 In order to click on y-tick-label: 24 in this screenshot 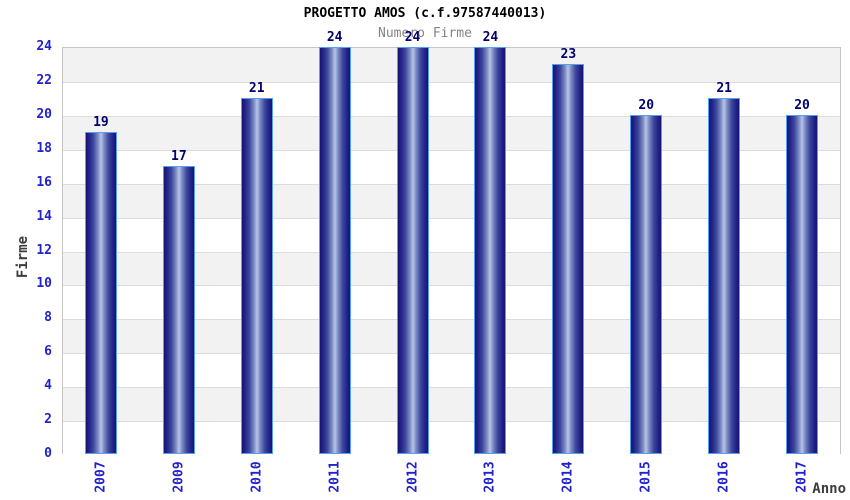, I will do `click(44, 46)`.